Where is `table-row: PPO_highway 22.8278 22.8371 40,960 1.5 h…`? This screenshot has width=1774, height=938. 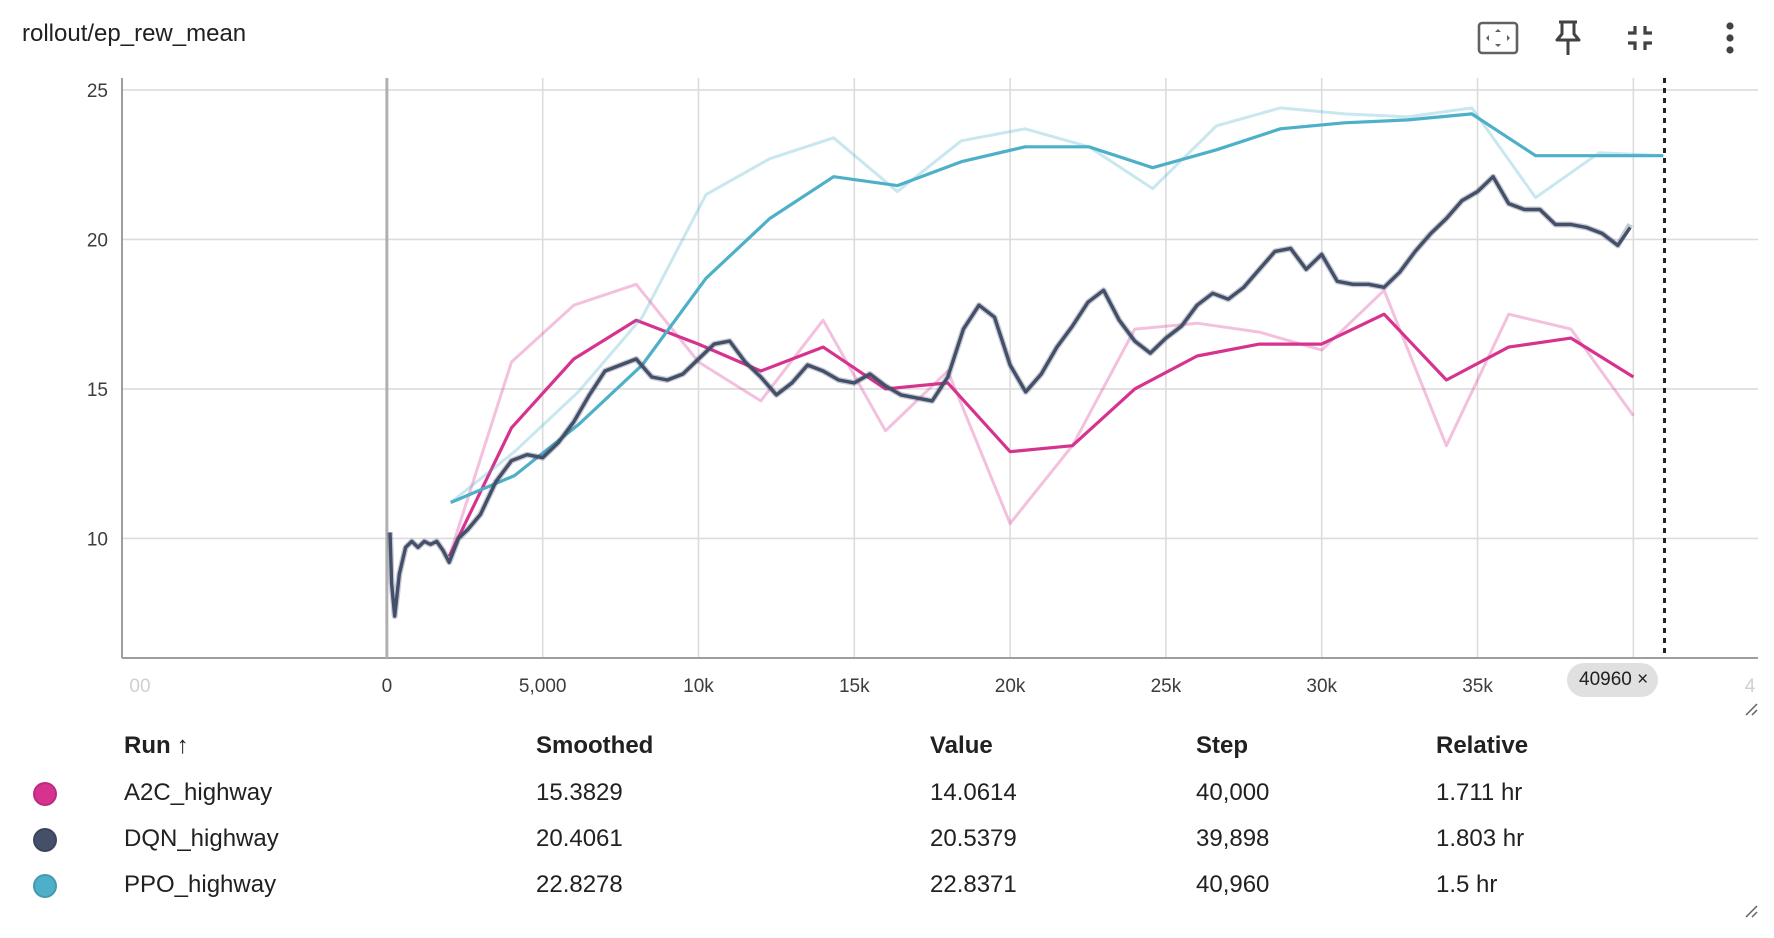
table-row: PPO_highway 22.8278 22.8371 40,960 1.5 h… is located at coordinates (868, 885).